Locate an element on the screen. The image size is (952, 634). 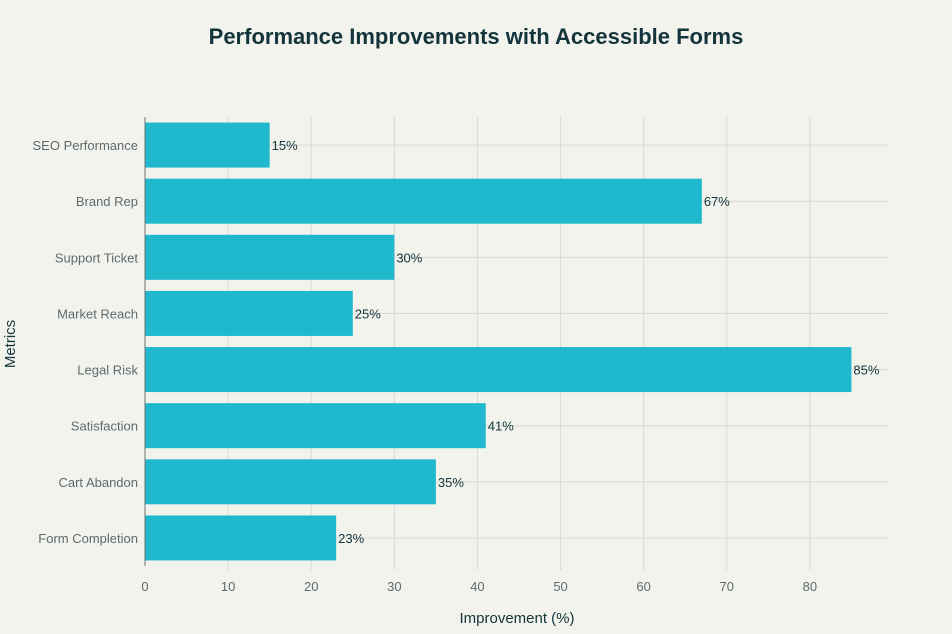
x-tick-label: 30 is located at coordinates (394, 586).